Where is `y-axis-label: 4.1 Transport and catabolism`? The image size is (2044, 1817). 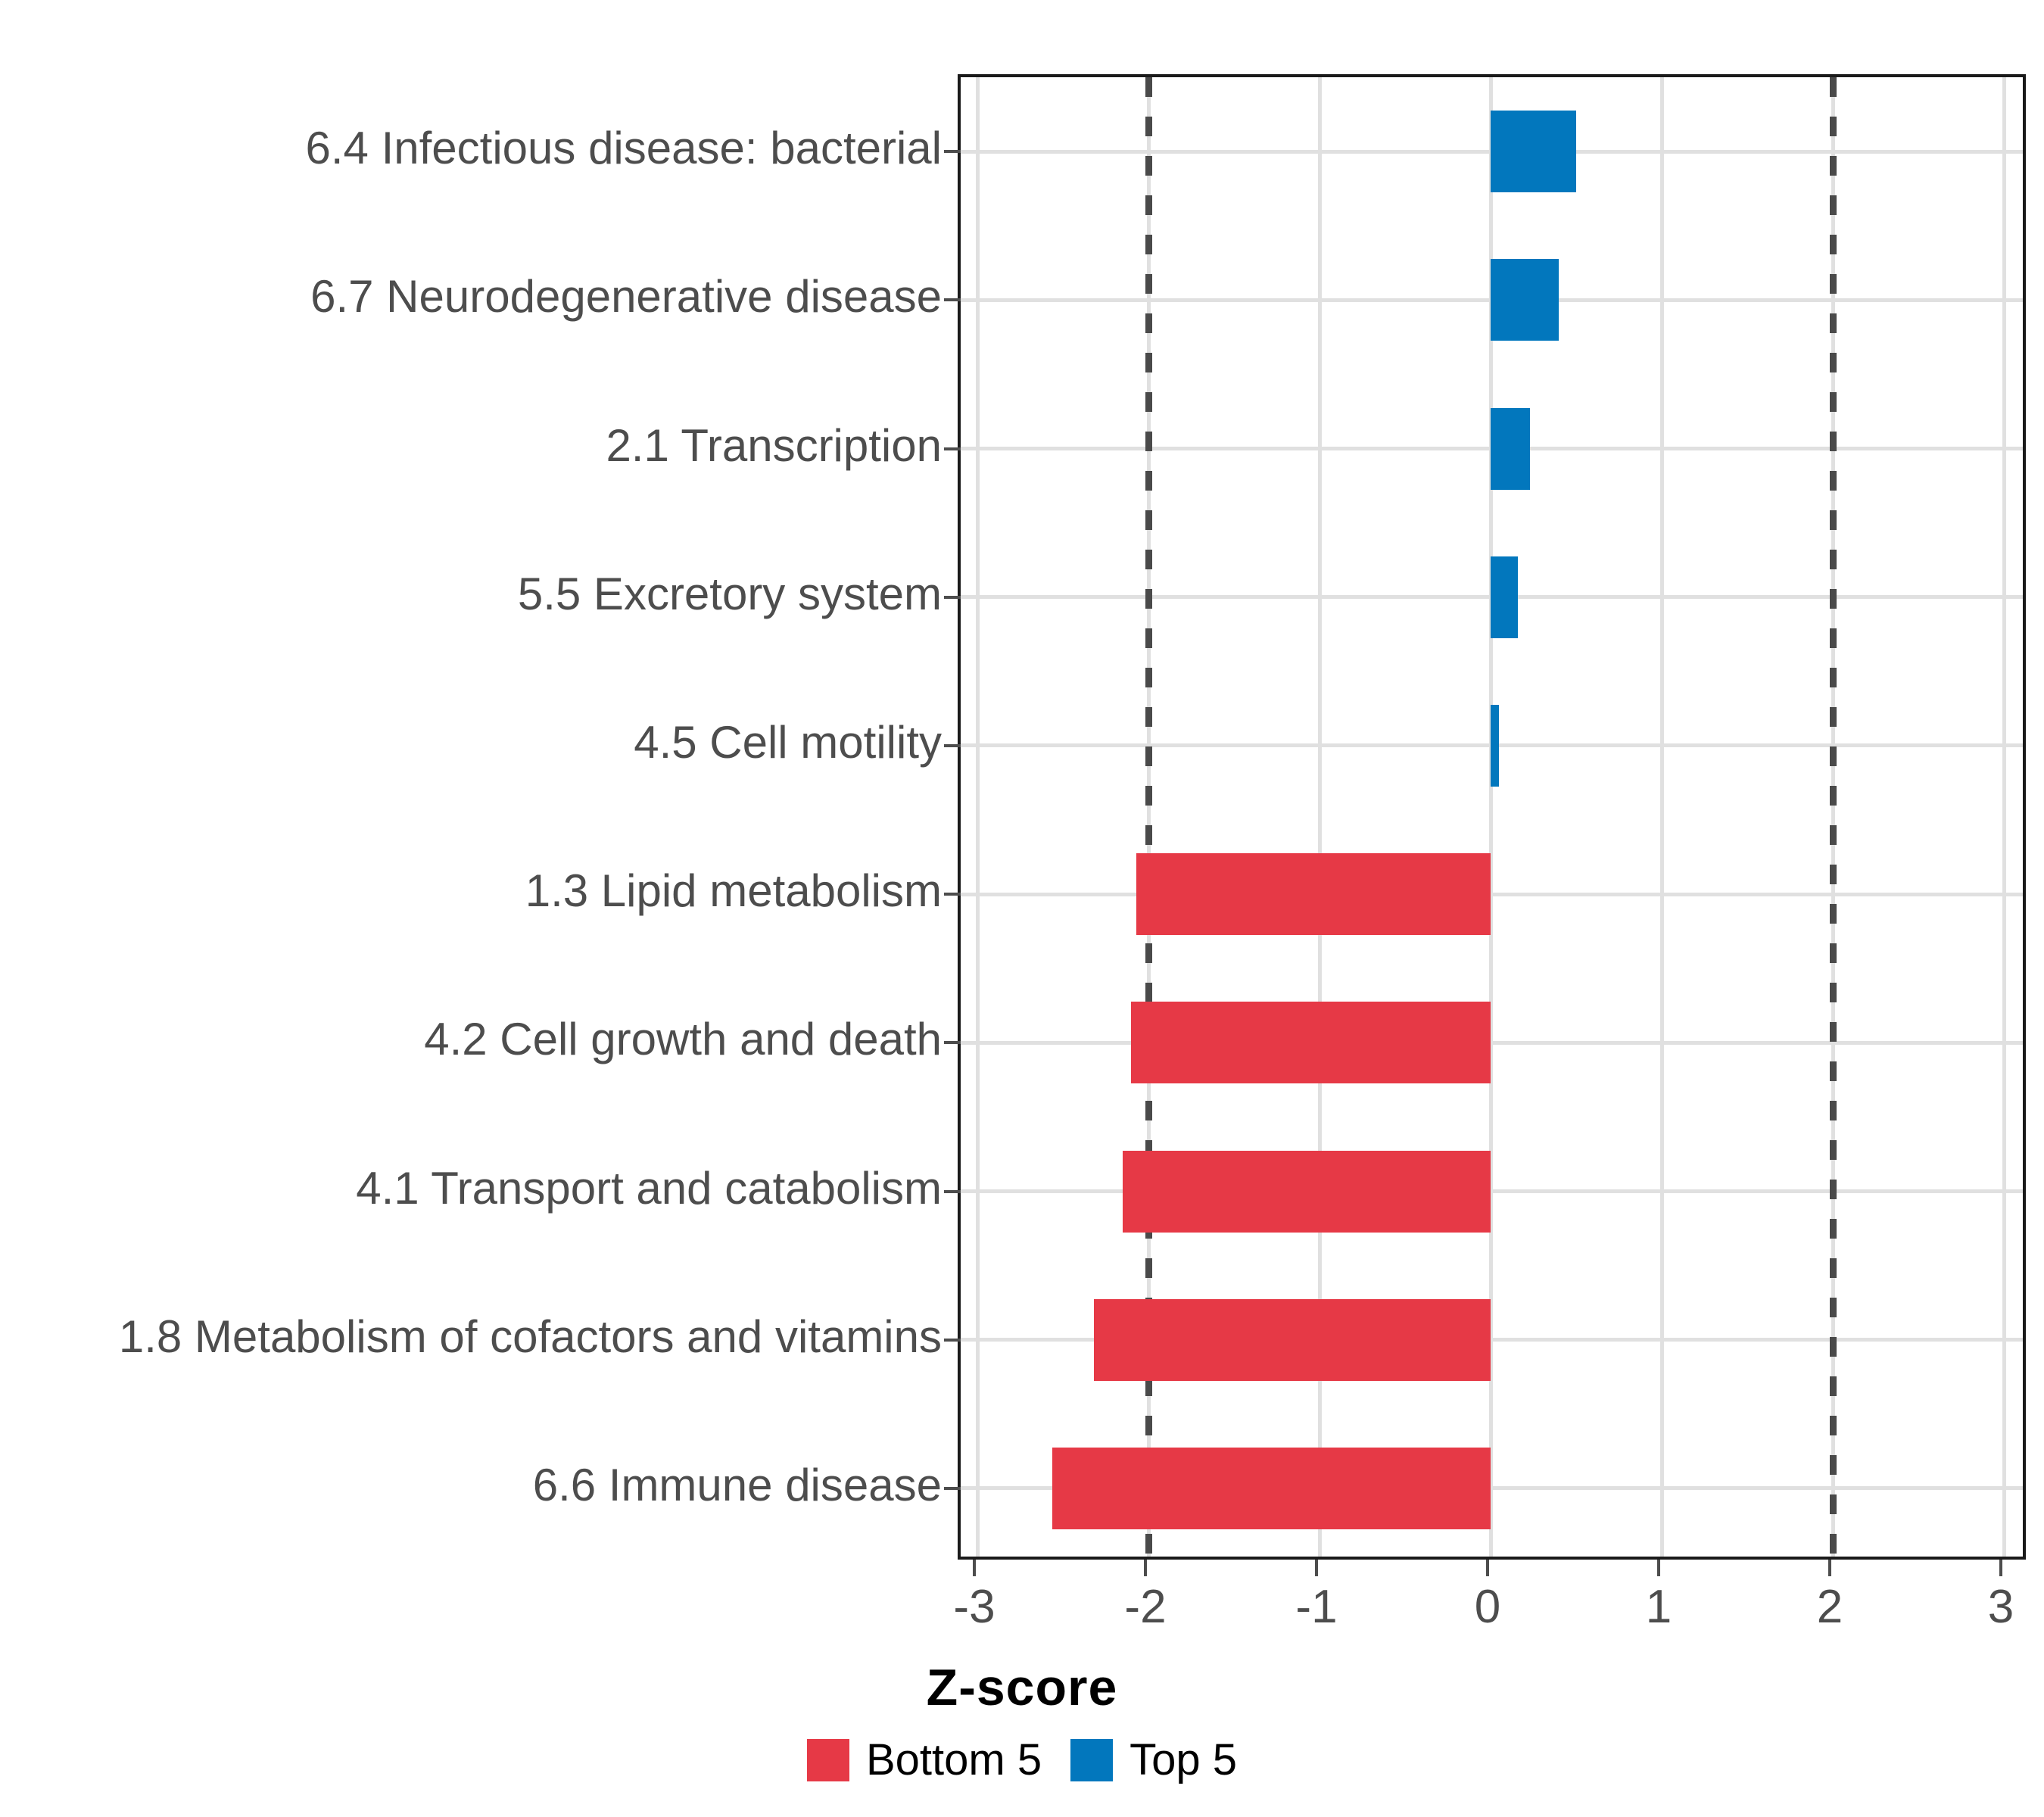
y-axis-label: 4.1 Transport and catabolism is located at coordinates (649, 1188).